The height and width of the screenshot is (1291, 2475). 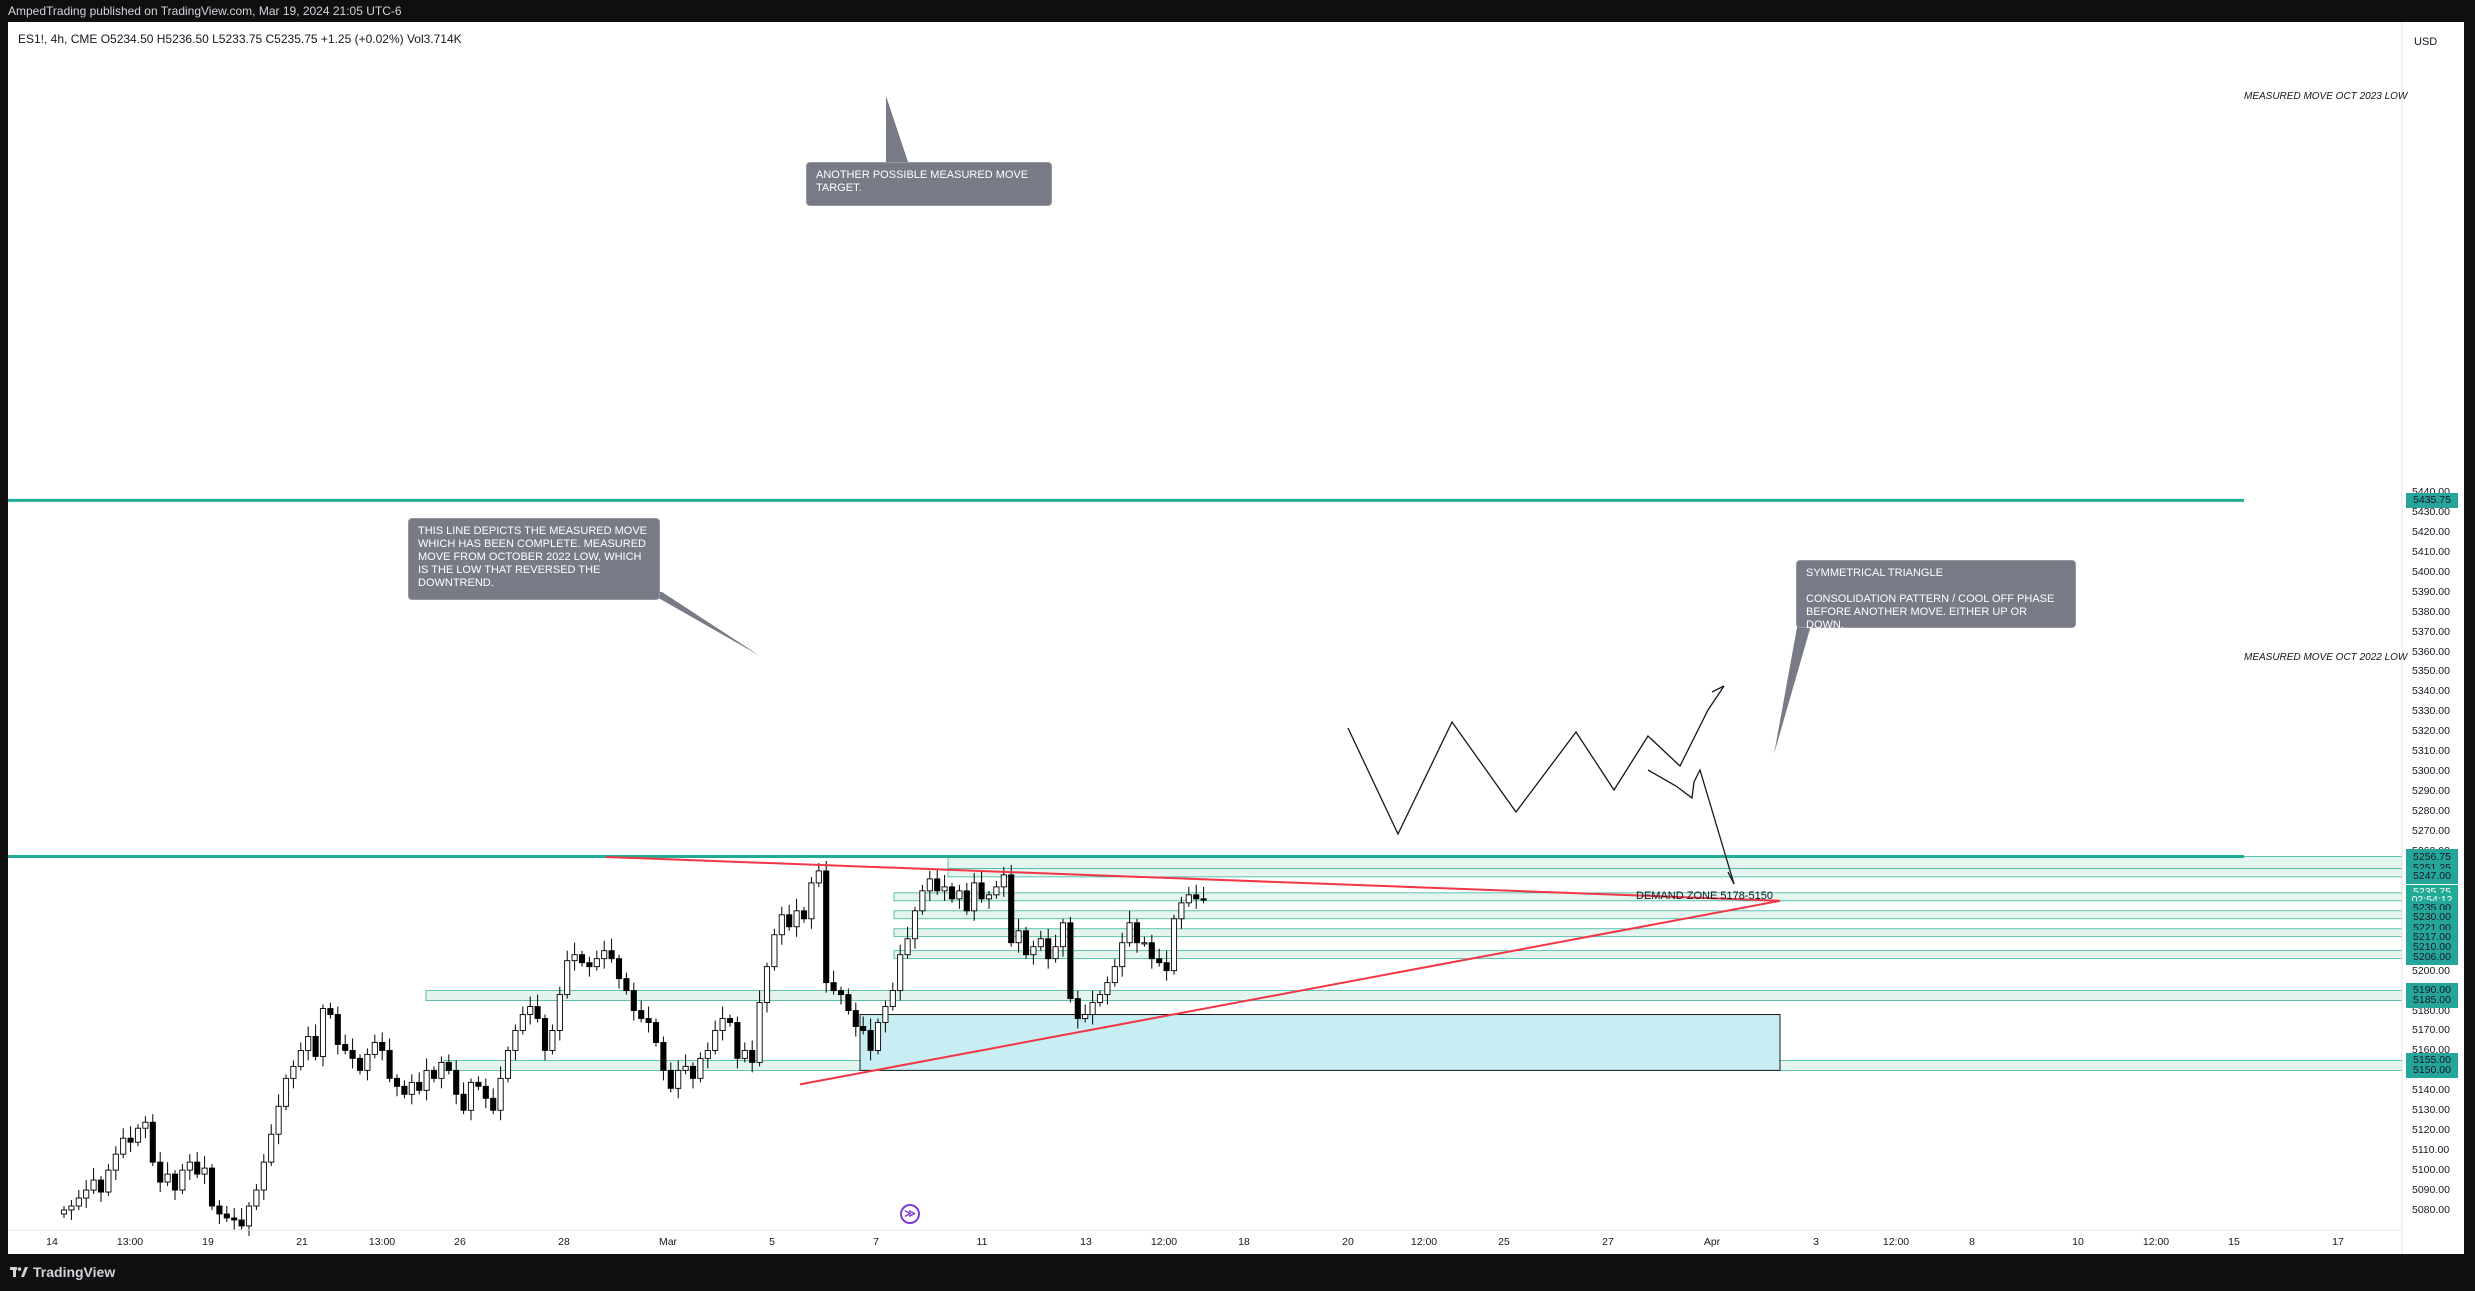 What do you see at coordinates (2426, 42) in the screenshot?
I see `currency-label: USD` at bounding box center [2426, 42].